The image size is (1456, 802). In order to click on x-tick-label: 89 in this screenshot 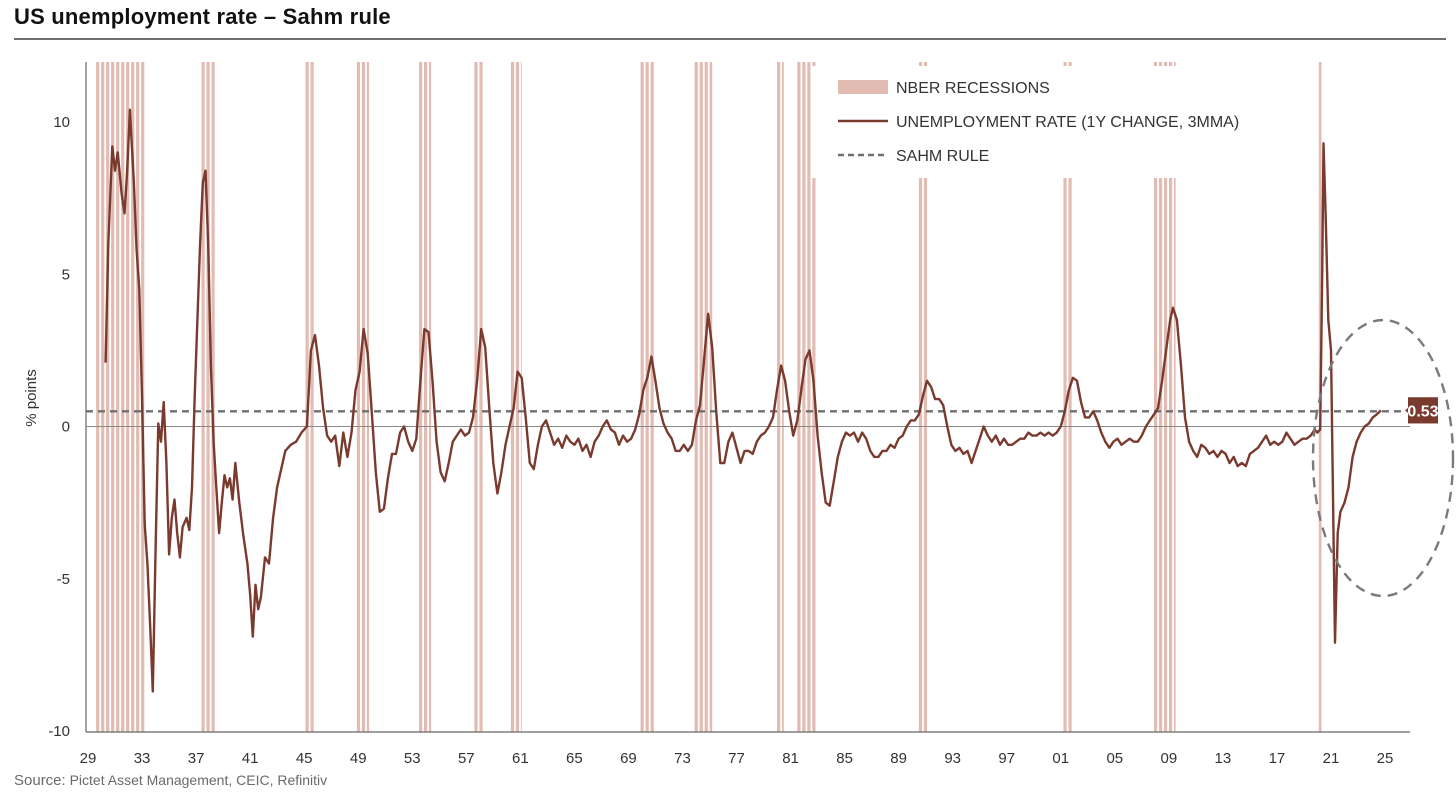, I will do `click(898, 758)`.